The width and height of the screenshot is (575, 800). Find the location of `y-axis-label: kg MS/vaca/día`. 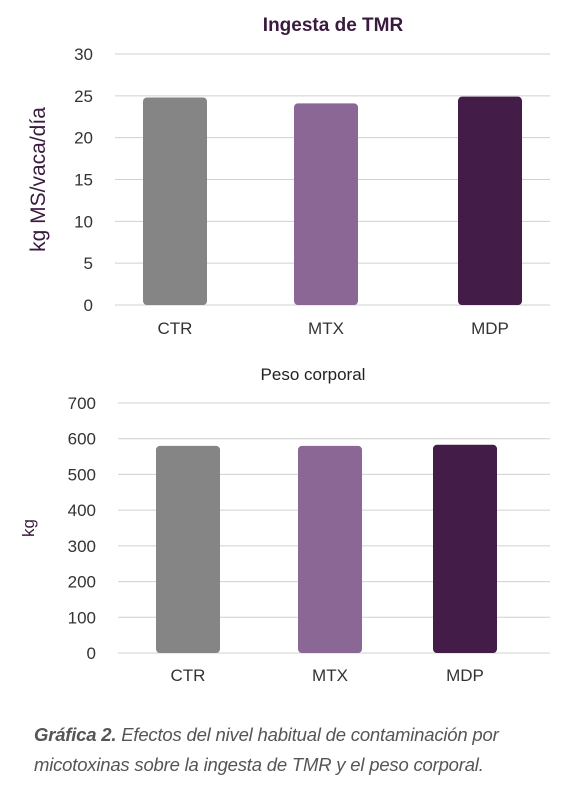

y-axis-label: kg MS/vaca/día is located at coordinates (38, 179).